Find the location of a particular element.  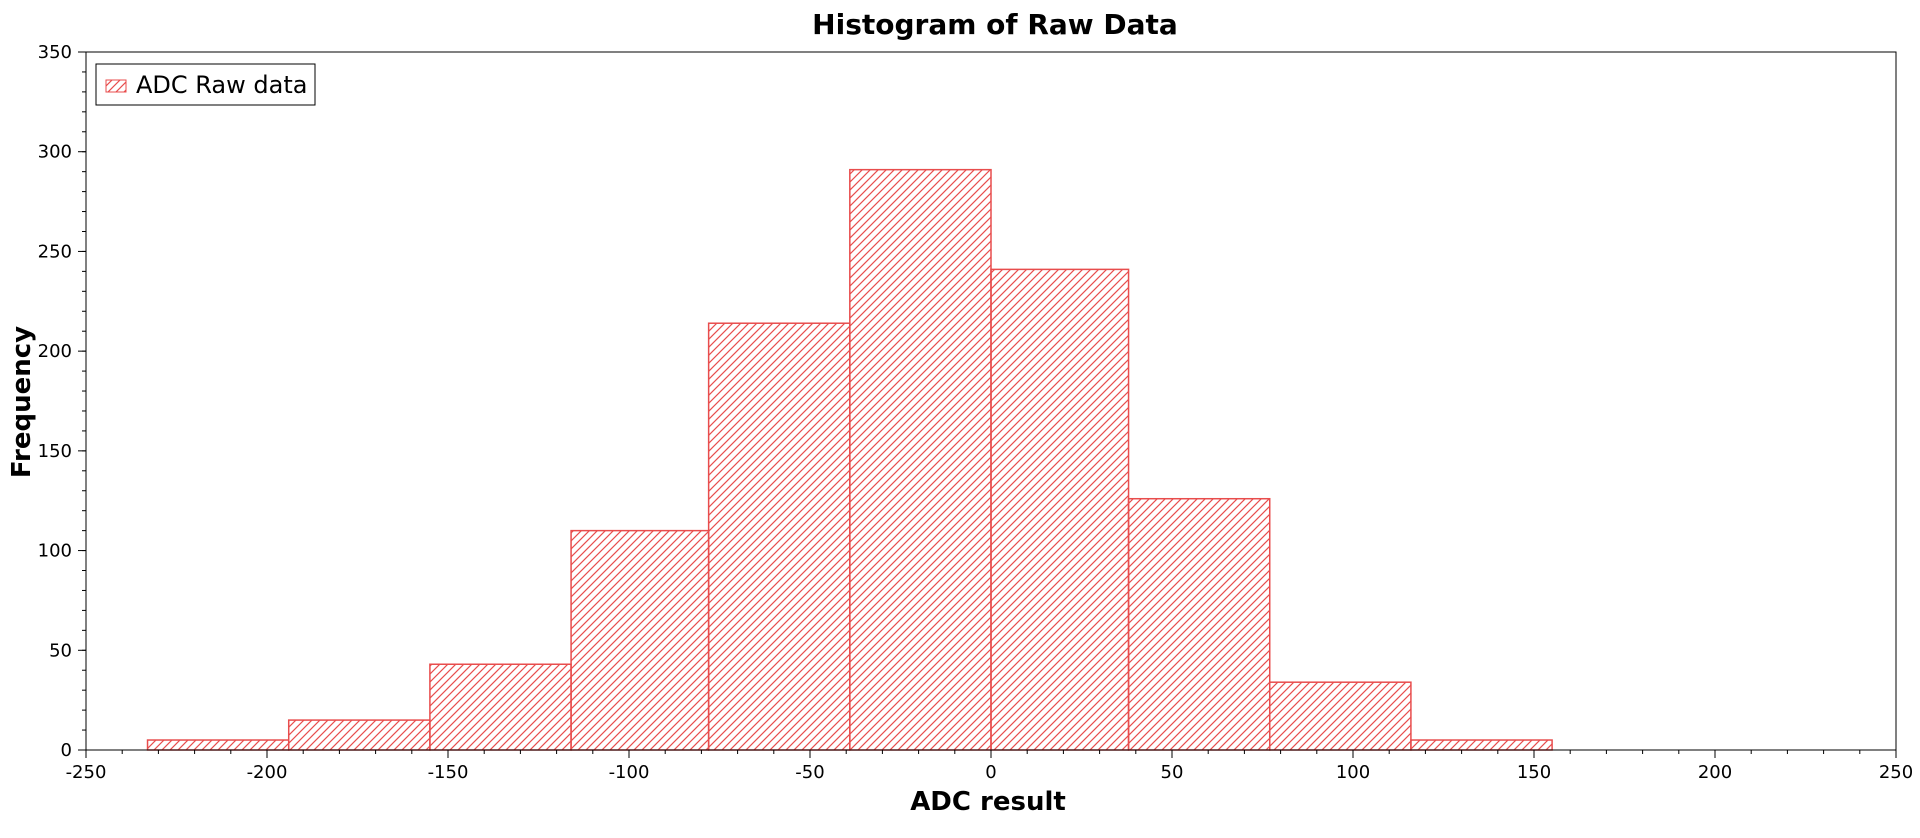

legend-swatch is located at coordinates (116, 86).